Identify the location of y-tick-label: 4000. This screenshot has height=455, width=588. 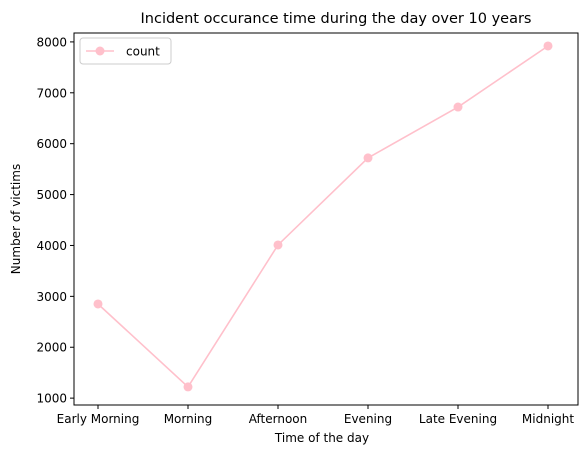
(51, 246).